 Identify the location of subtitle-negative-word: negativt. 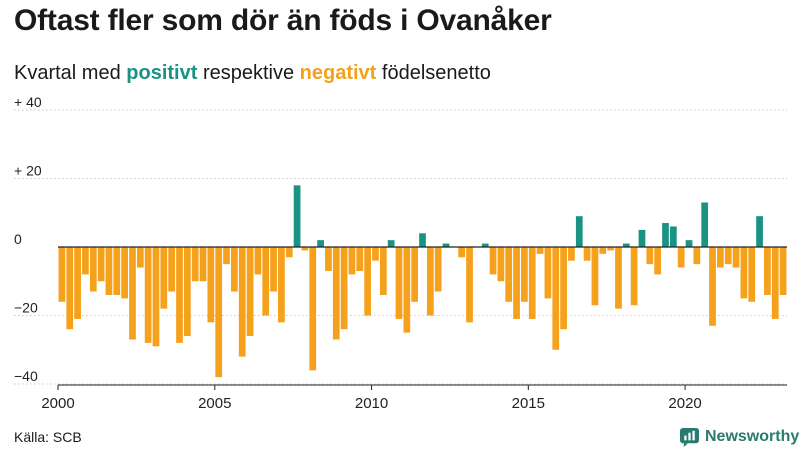
(338, 73).